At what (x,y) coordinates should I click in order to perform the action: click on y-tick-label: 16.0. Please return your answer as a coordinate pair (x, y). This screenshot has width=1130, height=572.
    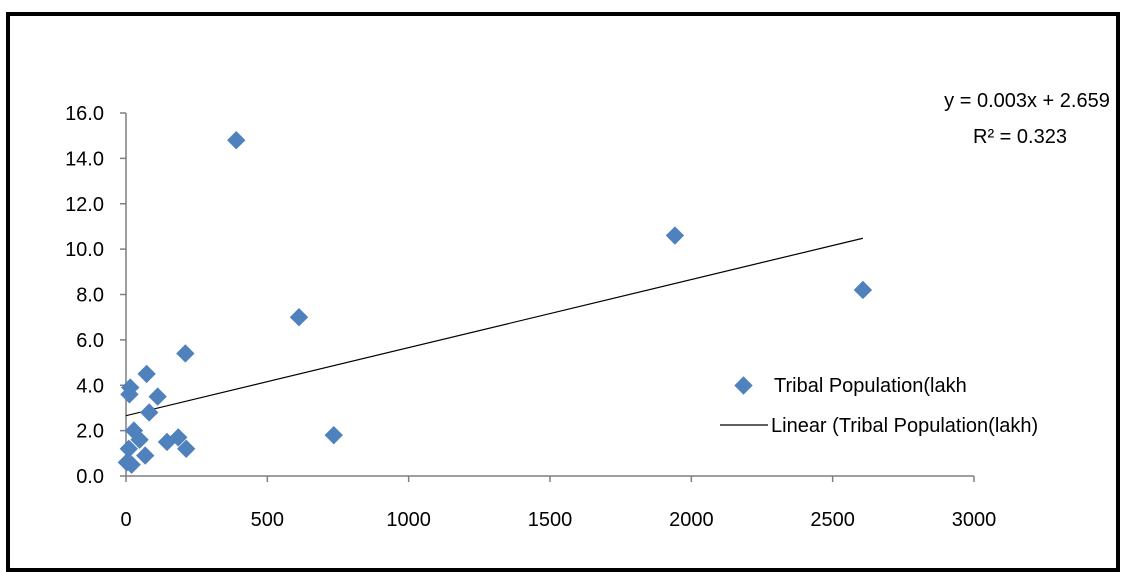
    Looking at the image, I should click on (84, 114).